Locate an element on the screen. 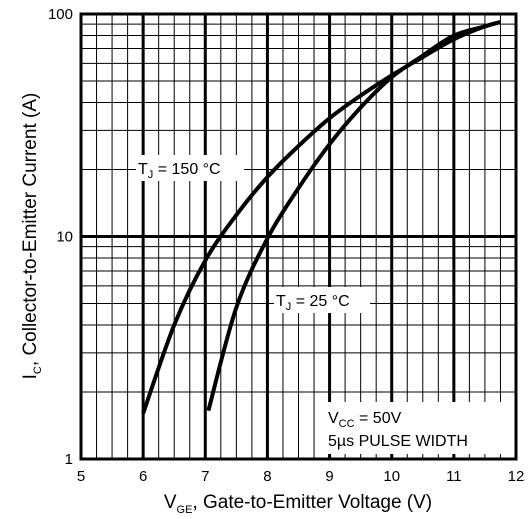  y-tick-label: 1 is located at coordinates (69, 459).